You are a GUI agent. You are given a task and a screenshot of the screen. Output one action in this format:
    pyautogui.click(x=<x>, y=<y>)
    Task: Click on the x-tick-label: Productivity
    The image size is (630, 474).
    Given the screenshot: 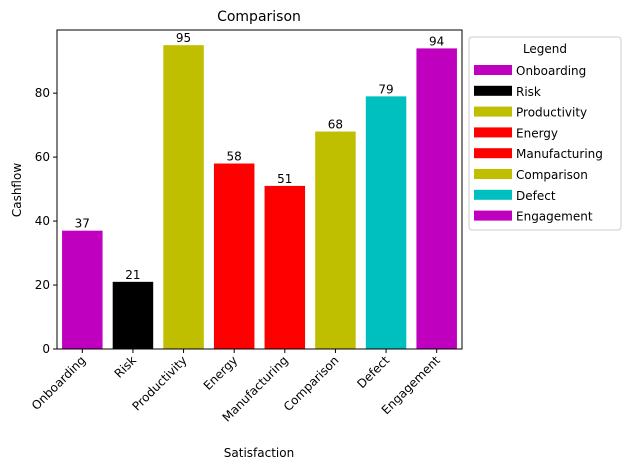 What is the action you would take?
    pyautogui.click(x=159, y=383)
    